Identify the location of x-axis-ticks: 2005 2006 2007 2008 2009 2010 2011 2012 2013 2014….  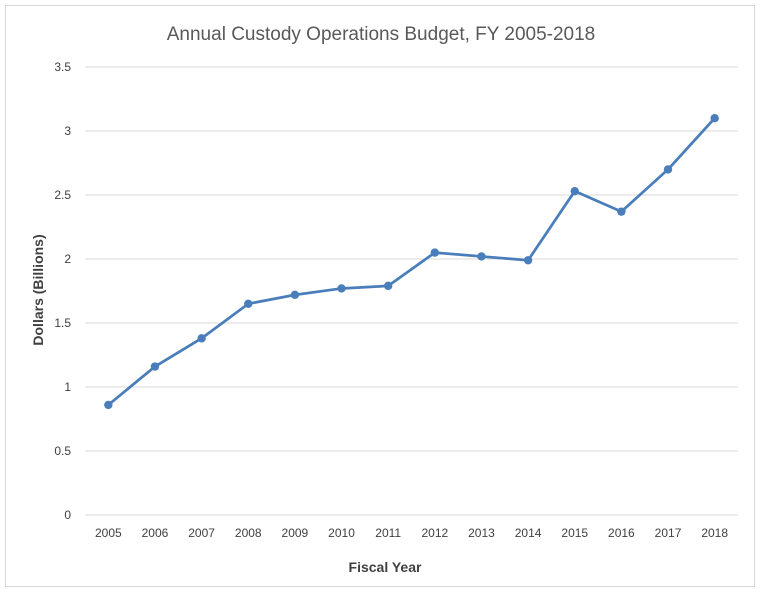
(411, 533).